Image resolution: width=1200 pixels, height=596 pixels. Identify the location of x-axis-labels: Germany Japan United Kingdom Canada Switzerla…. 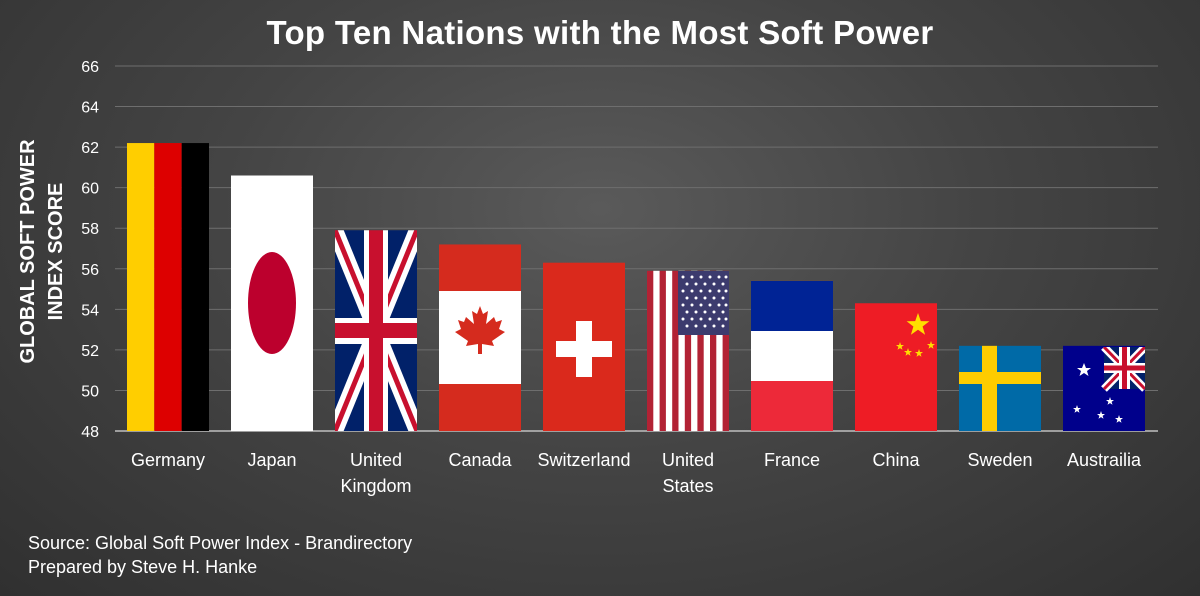
(636, 473).